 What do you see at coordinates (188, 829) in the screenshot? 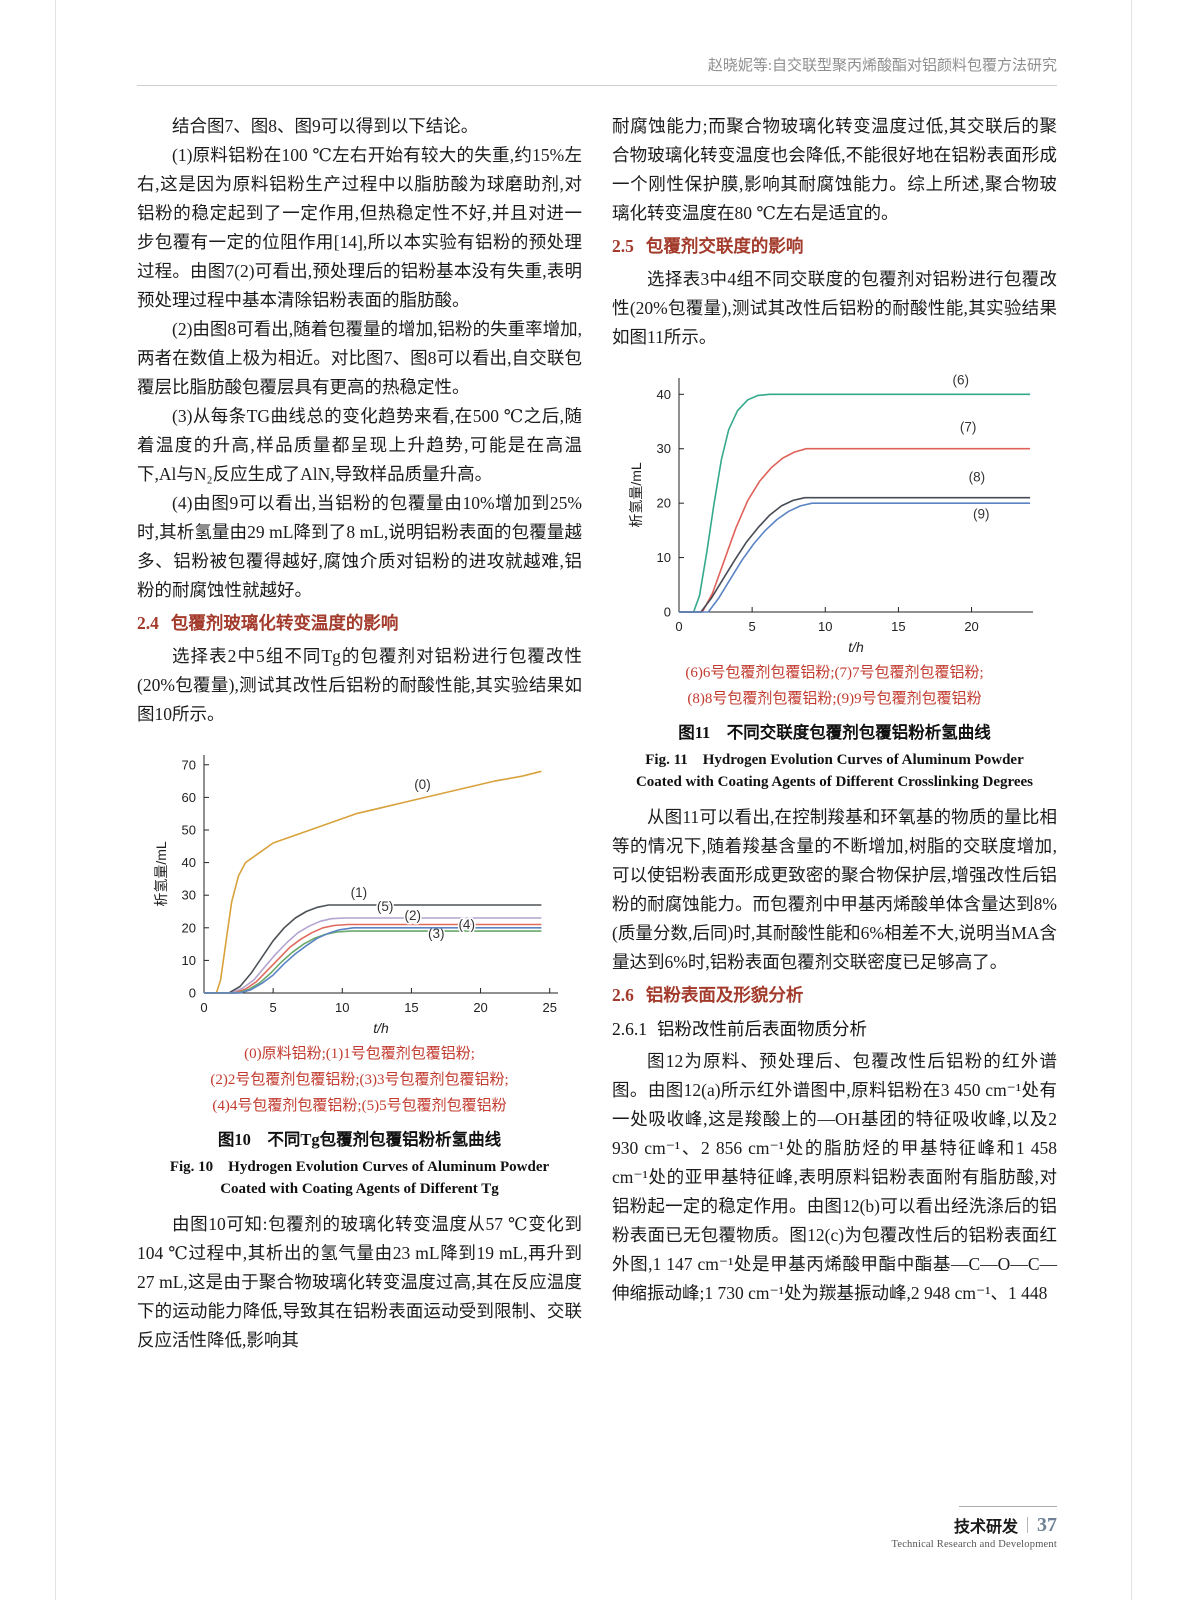
I see `svg-text: 50` at bounding box center [188, 829].